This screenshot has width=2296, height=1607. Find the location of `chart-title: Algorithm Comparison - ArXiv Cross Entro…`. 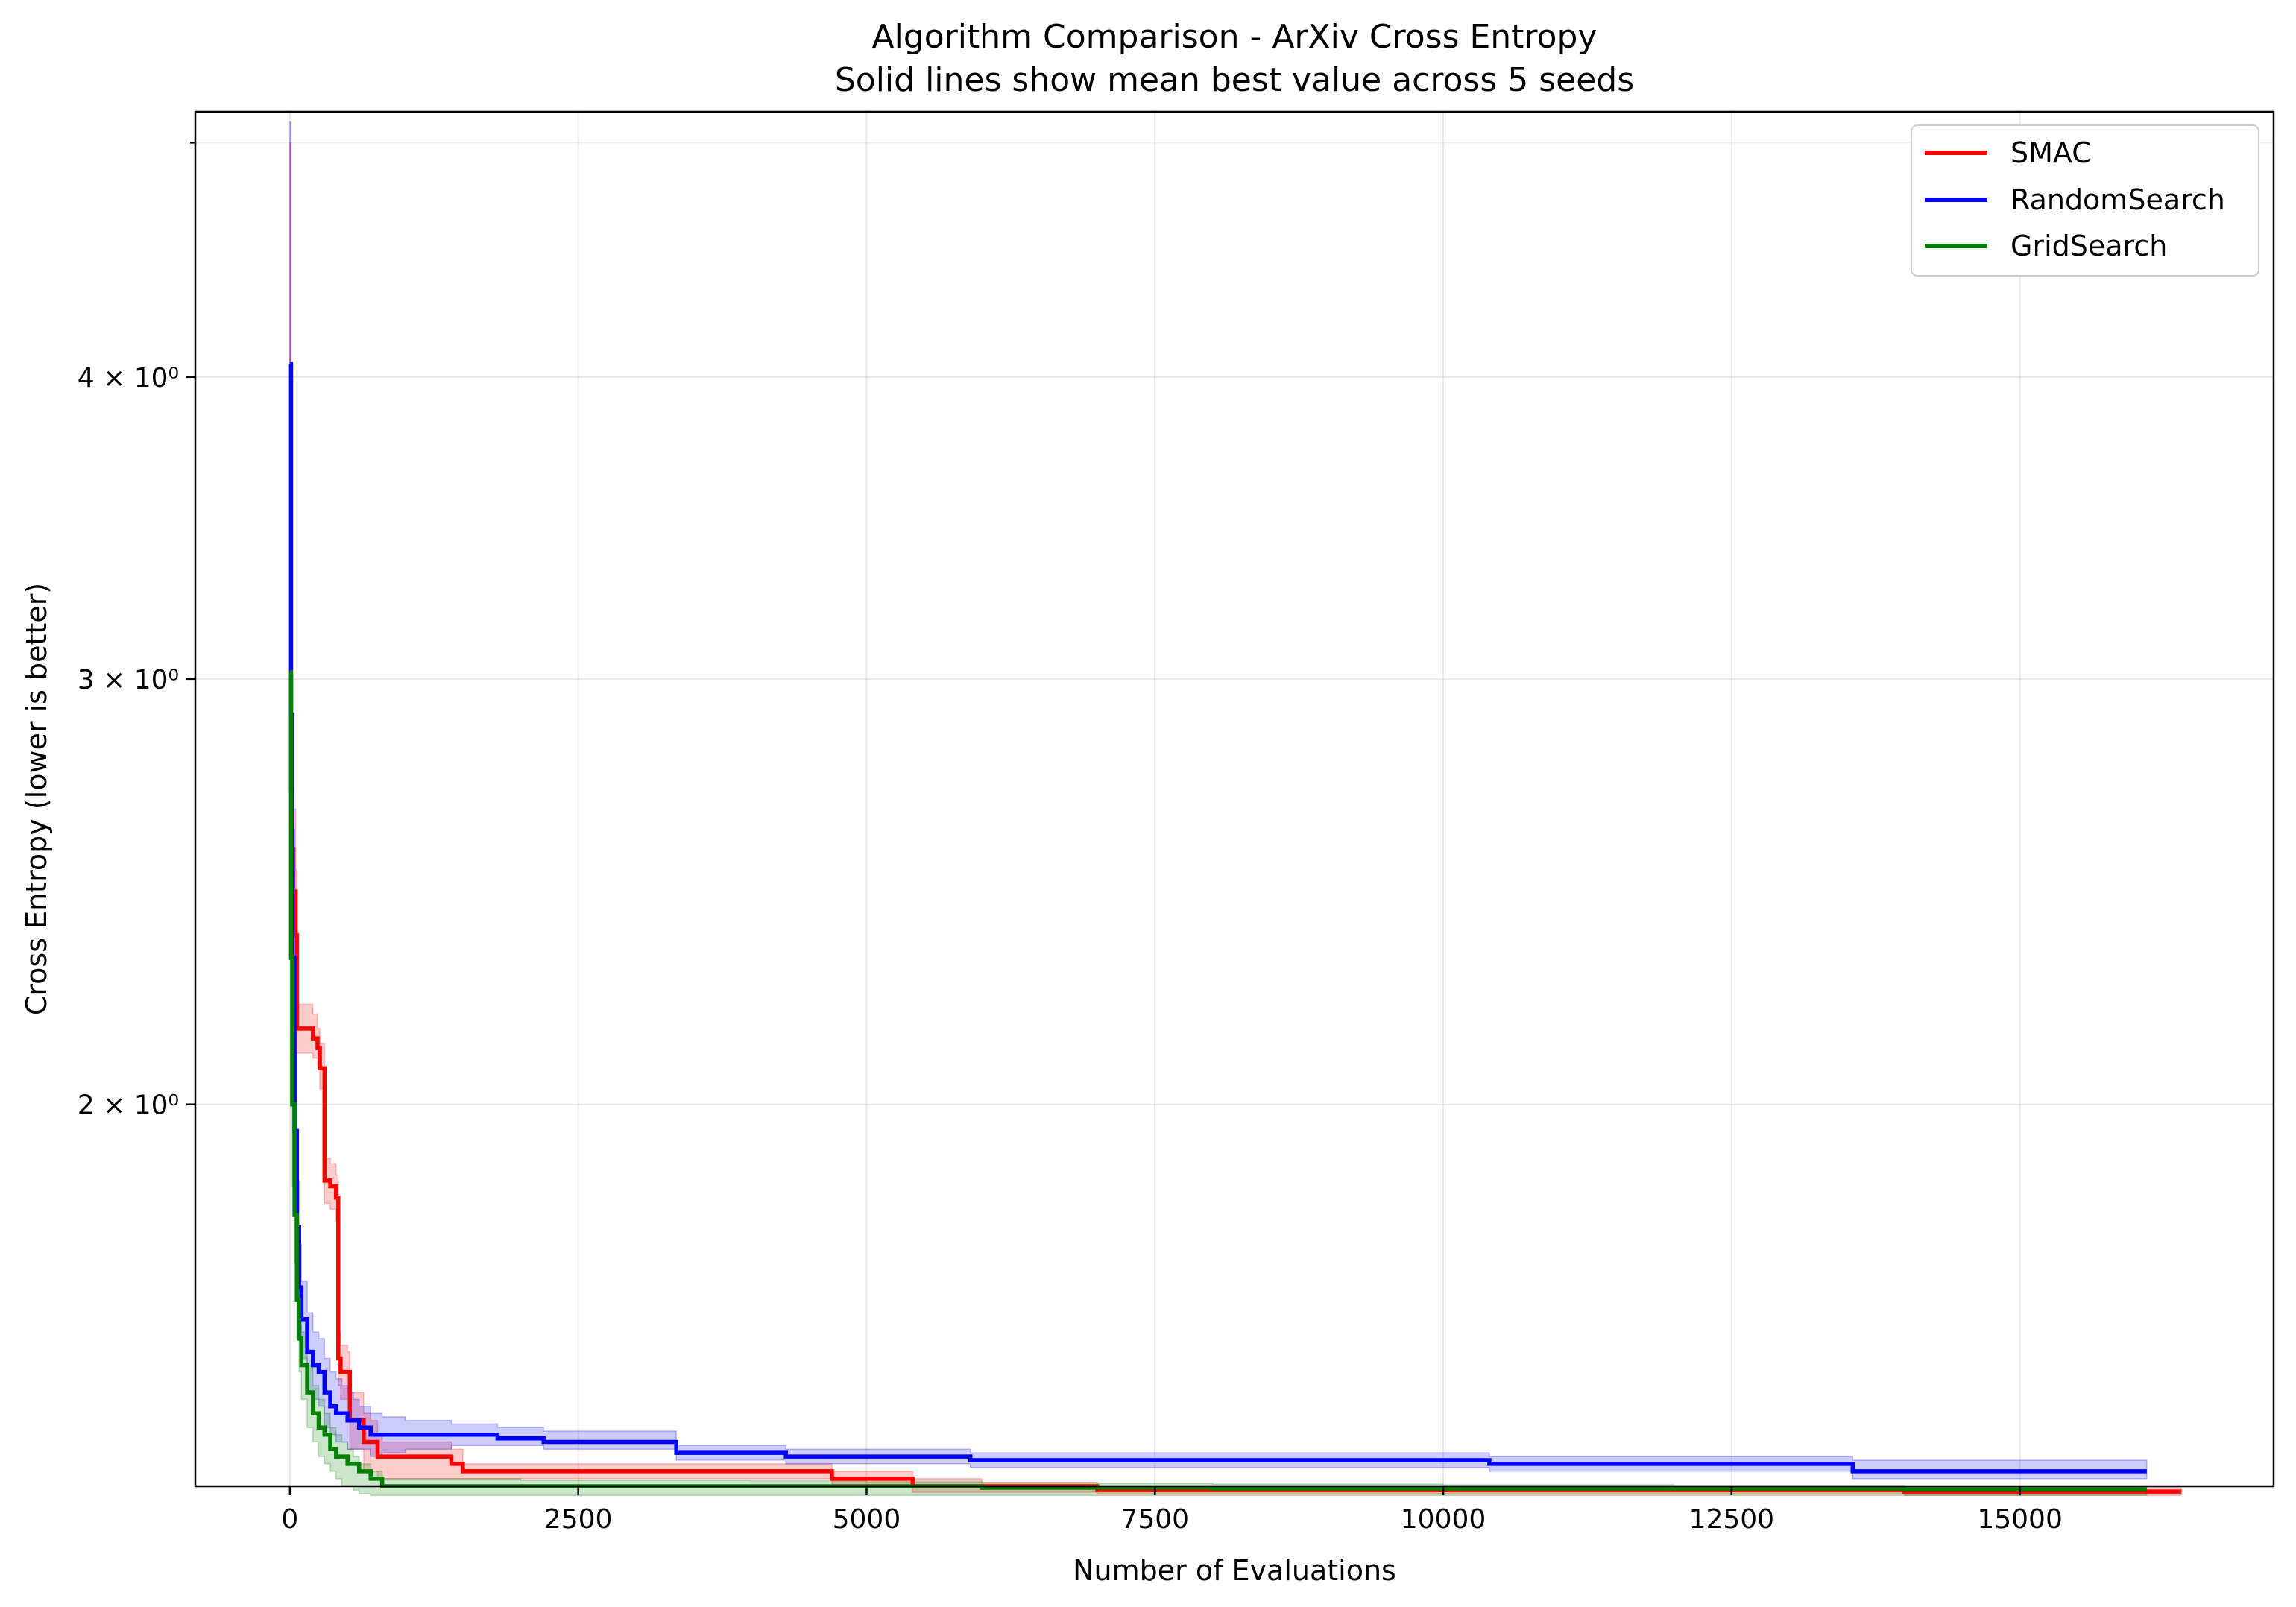

chart-title: Algorithm Comparison - ArXiv Cross Entro… is located at coordinates (1235, 37).